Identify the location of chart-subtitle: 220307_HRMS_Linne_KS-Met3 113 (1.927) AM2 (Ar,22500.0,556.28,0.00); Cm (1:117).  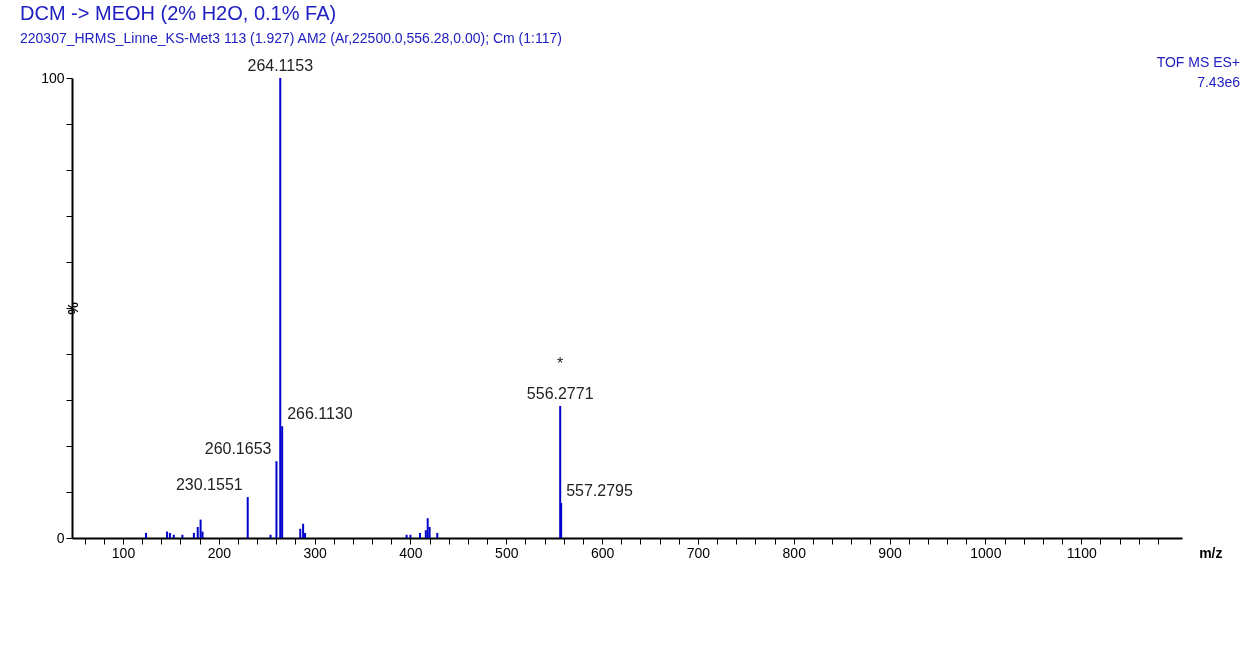
(291, 38).